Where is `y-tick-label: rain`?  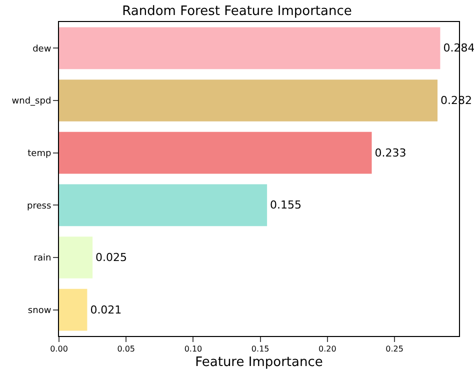 y-tick-label: rain is located at coordinates (43, 259).